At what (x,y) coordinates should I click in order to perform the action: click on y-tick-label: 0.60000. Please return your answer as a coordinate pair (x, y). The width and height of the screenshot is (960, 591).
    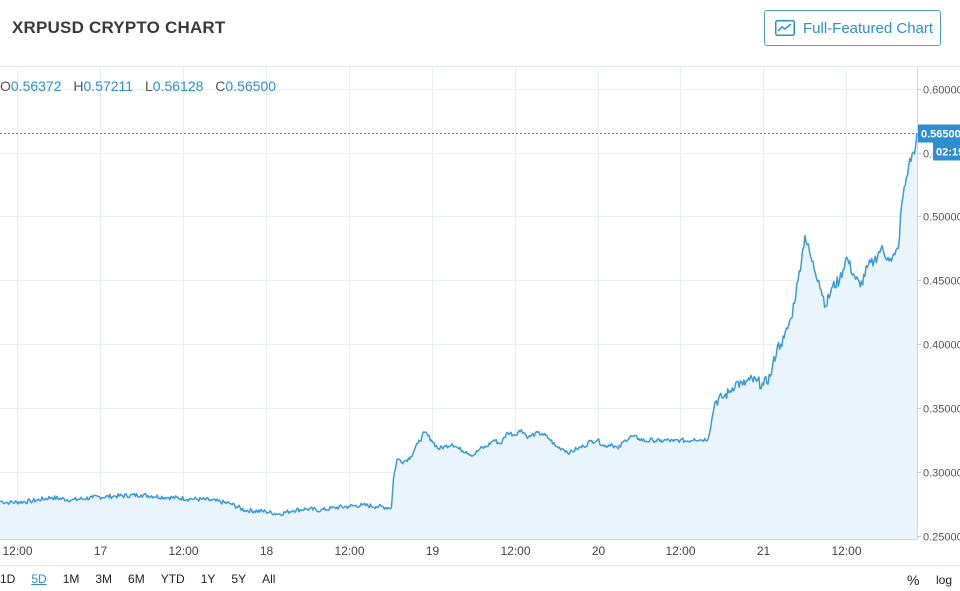
    Looking at the image, I should click on (941, 91).